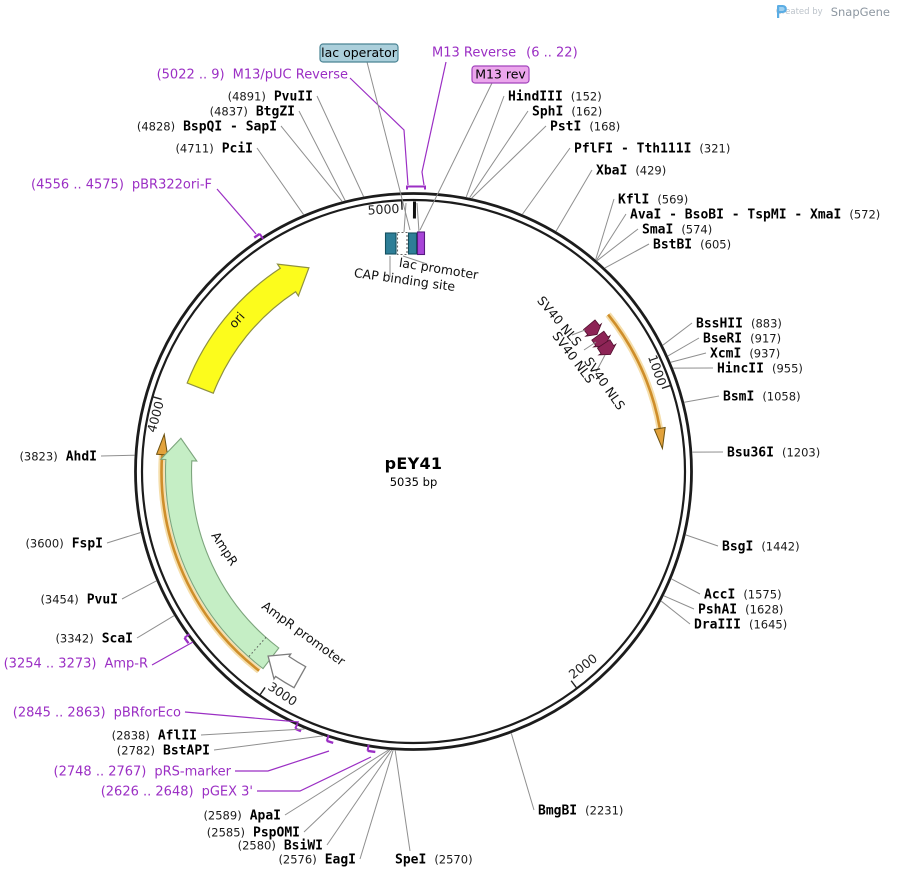 This screenshot has width=898, height=878. I want to click on enzyme-leader-PciI, so click(280, 181).